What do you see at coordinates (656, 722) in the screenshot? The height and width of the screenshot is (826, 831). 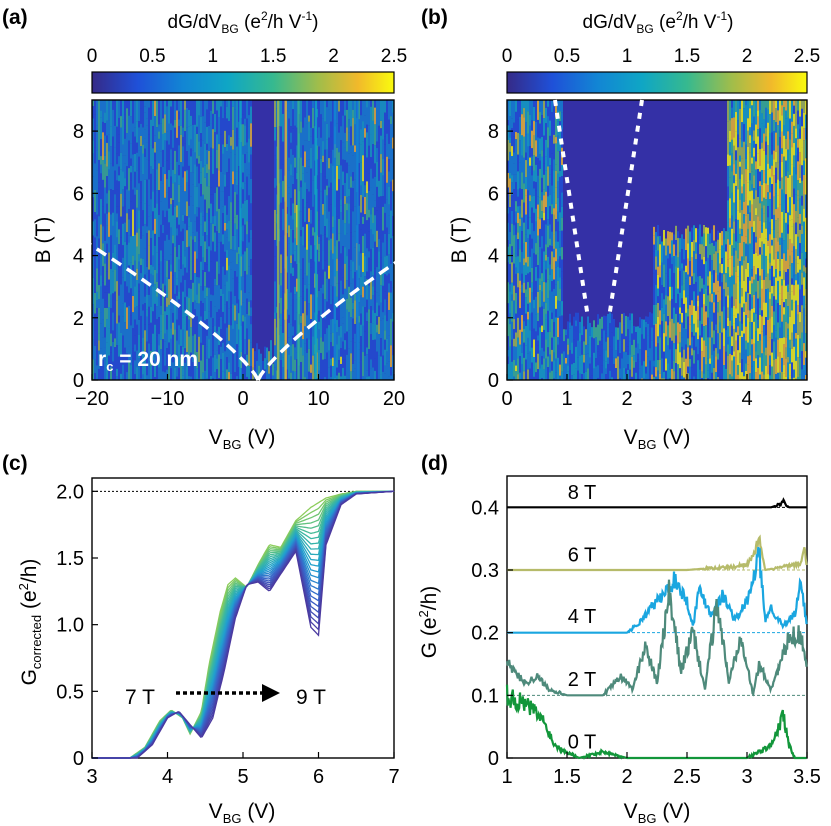 I see `trace-0t` at bounding box center [656, 722].